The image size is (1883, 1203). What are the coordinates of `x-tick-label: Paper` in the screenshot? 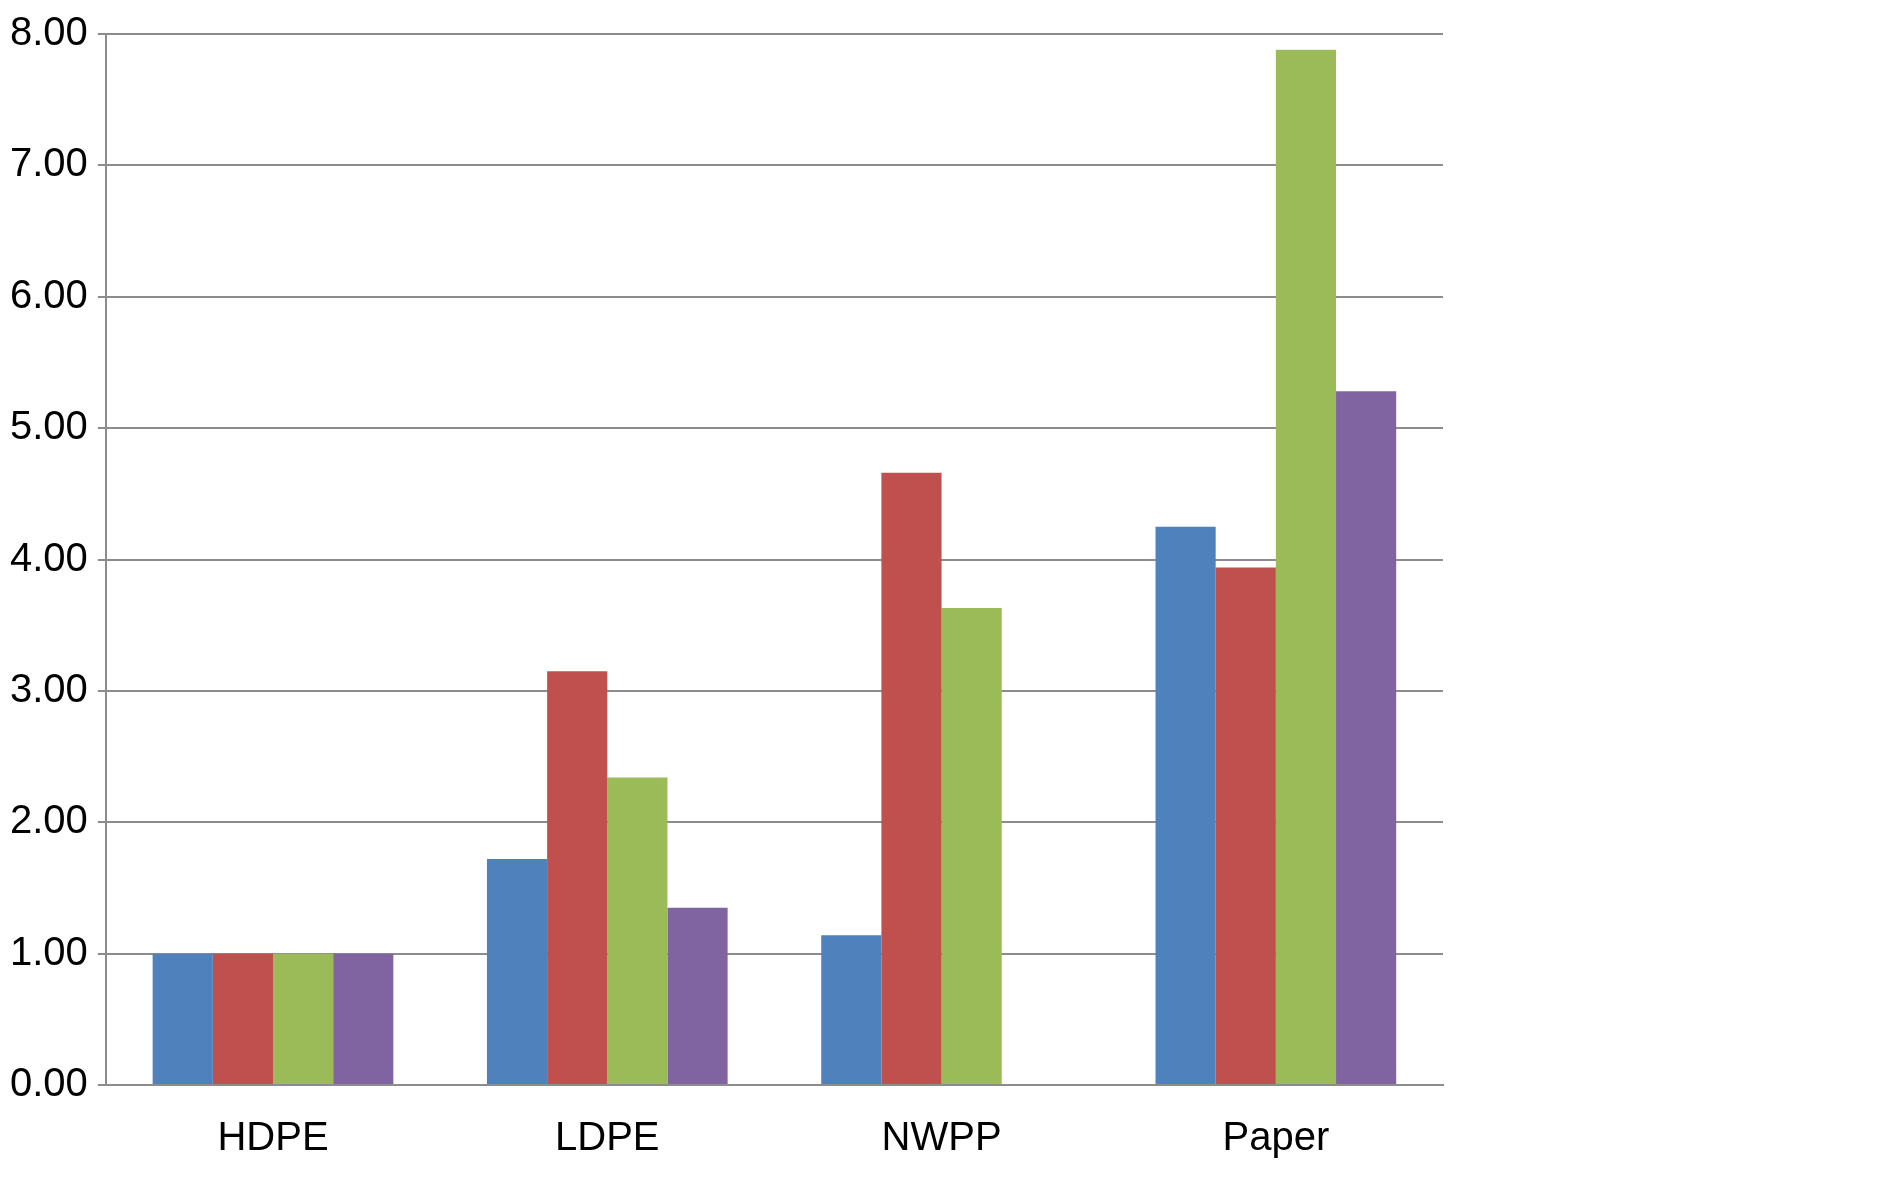 It's located at (1276, 1136).